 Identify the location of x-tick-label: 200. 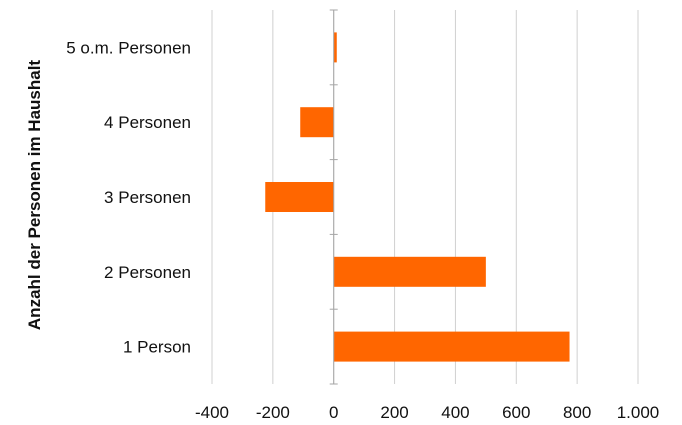
(394, 412).